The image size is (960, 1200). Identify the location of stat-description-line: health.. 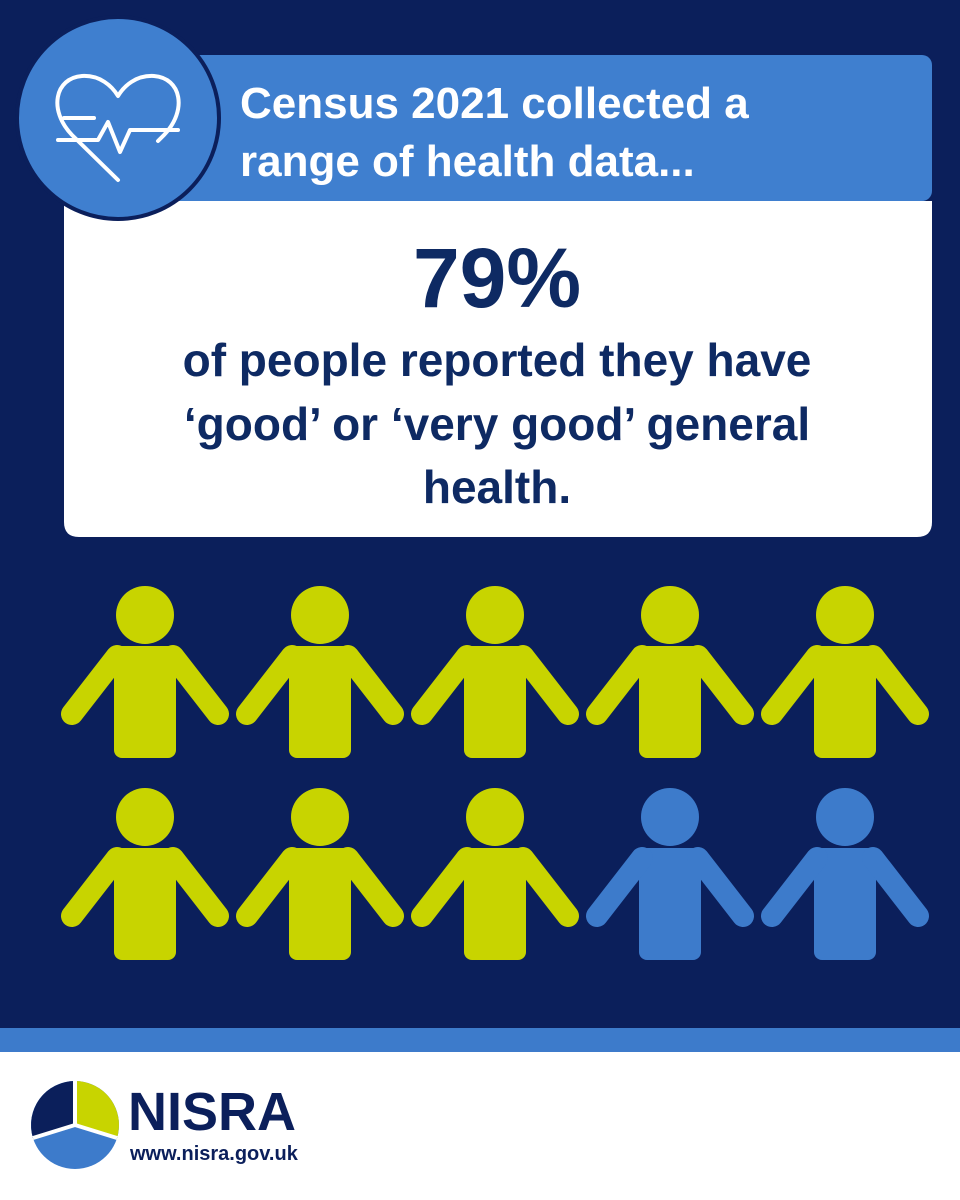
(497, 487).